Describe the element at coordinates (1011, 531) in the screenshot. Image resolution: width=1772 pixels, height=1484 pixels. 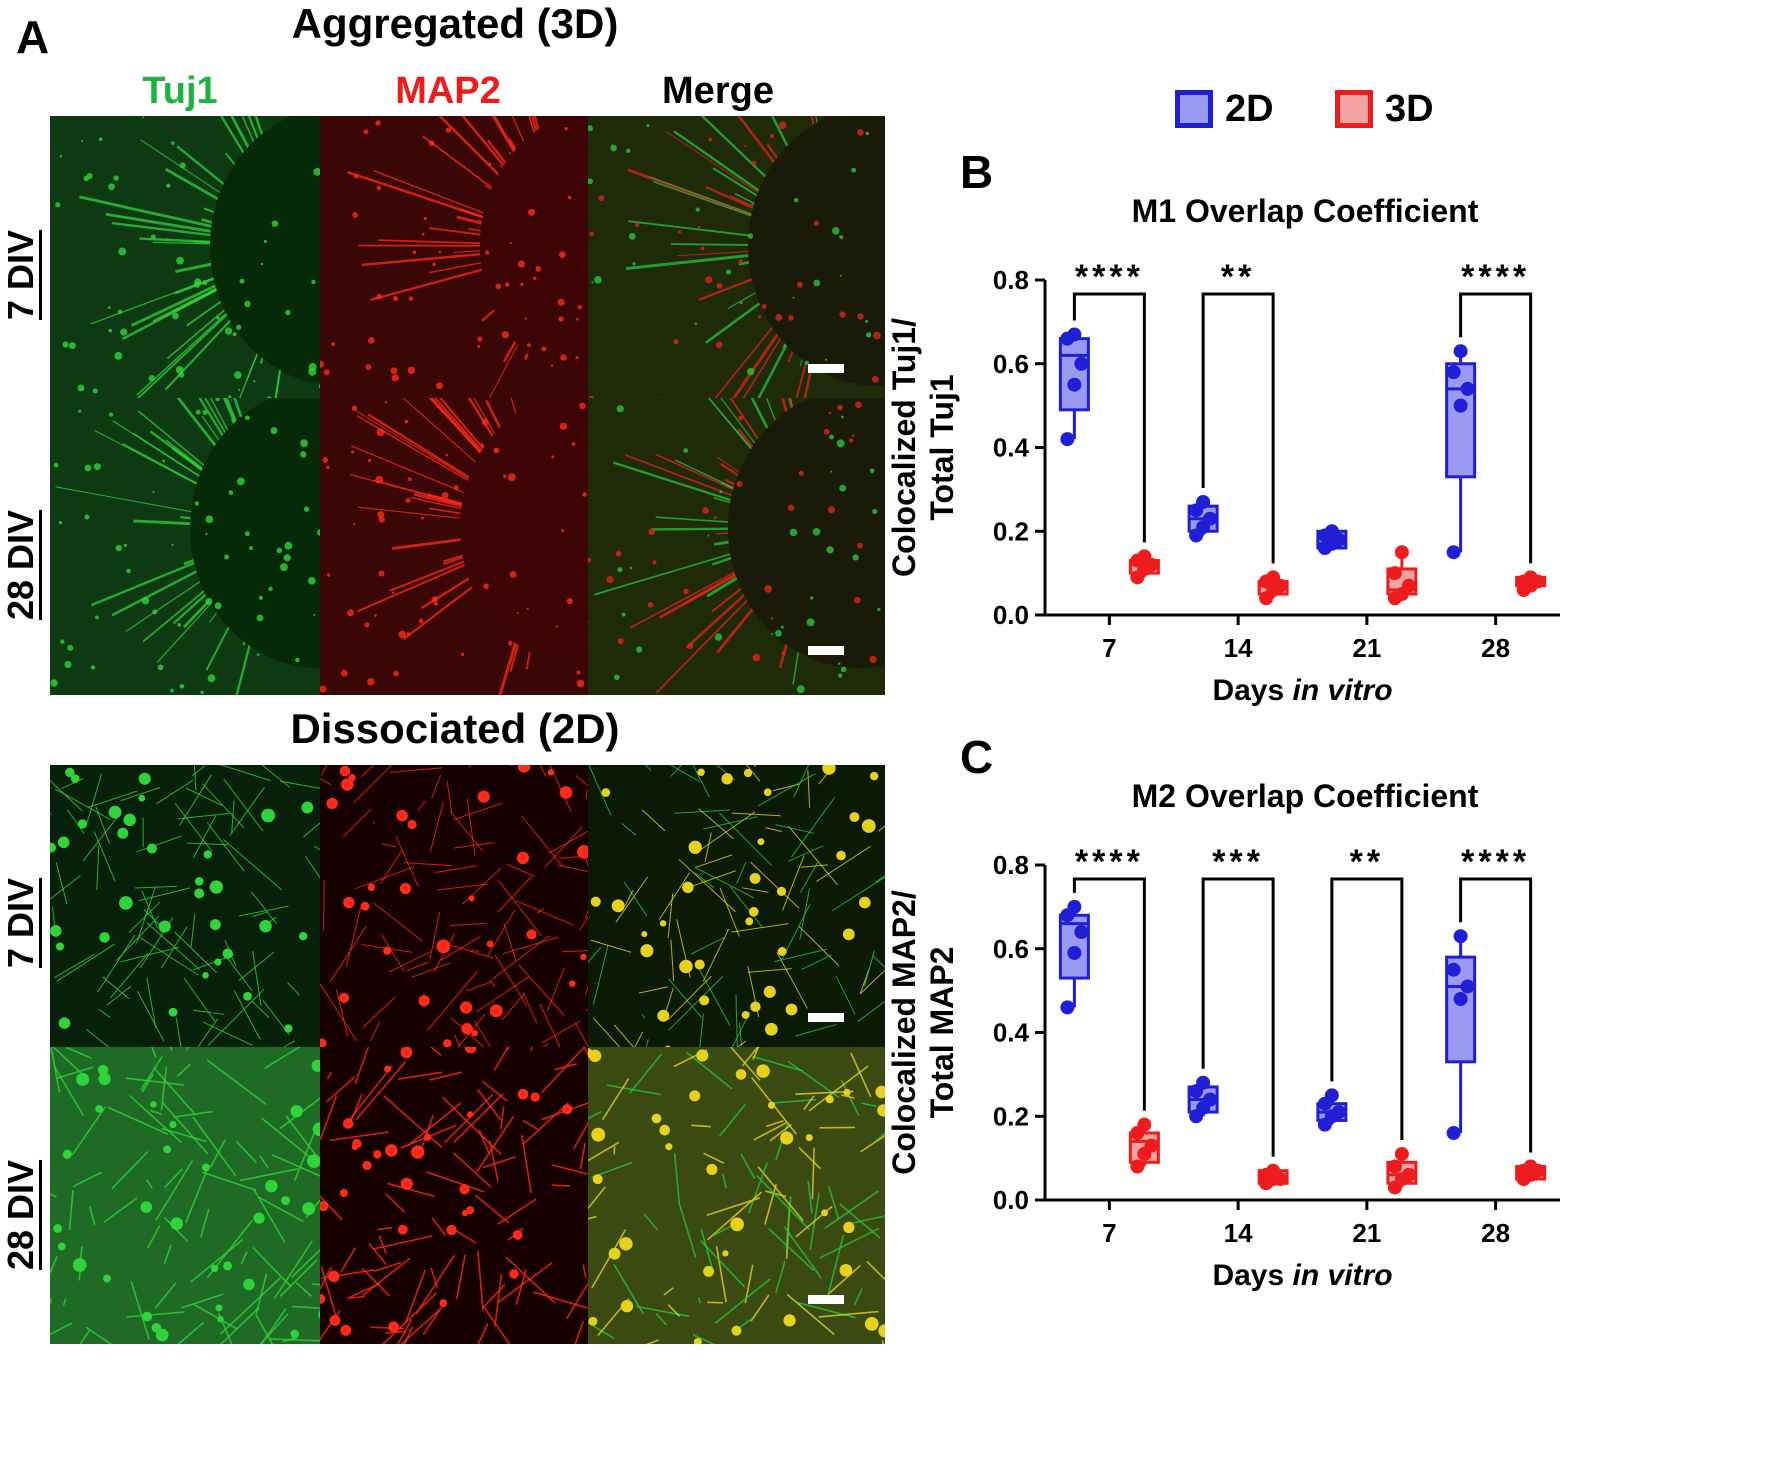
I see `chart-b-ytick-label: 0.2` at that location.